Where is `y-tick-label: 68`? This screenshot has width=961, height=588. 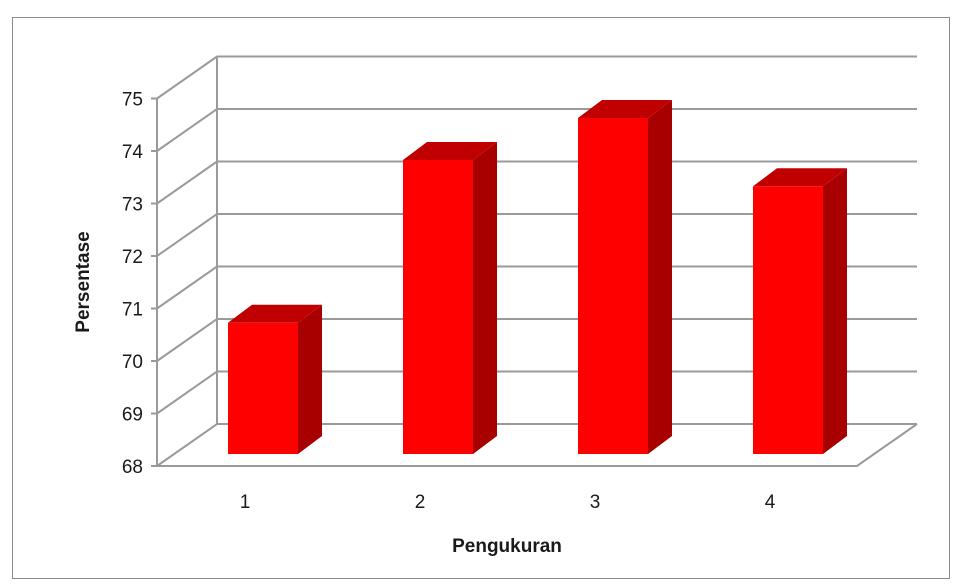
y-tick-label: 68 is located at coordinates (132, 467).